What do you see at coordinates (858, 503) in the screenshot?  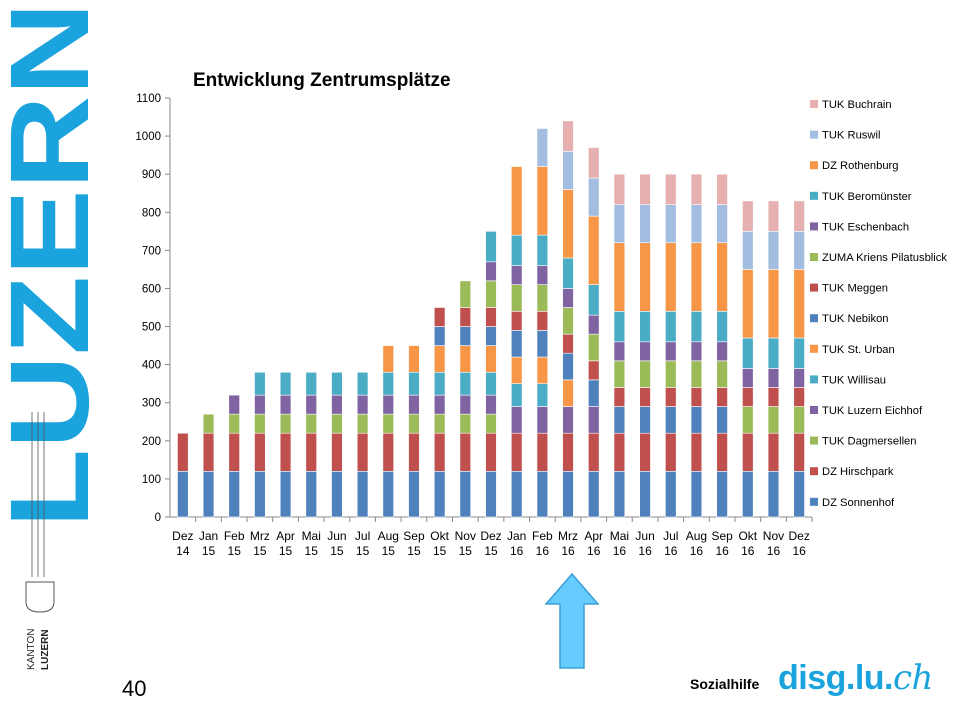 I see `legend-label: DZ Sonnenhof` at bounding box center [858, 503].